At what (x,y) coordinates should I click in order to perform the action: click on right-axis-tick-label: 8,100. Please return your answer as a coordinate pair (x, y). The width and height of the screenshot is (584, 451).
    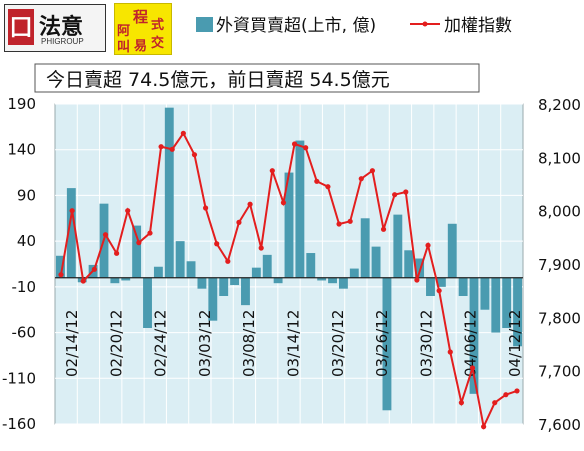
    Looking at the image, I should click on (559, 158).